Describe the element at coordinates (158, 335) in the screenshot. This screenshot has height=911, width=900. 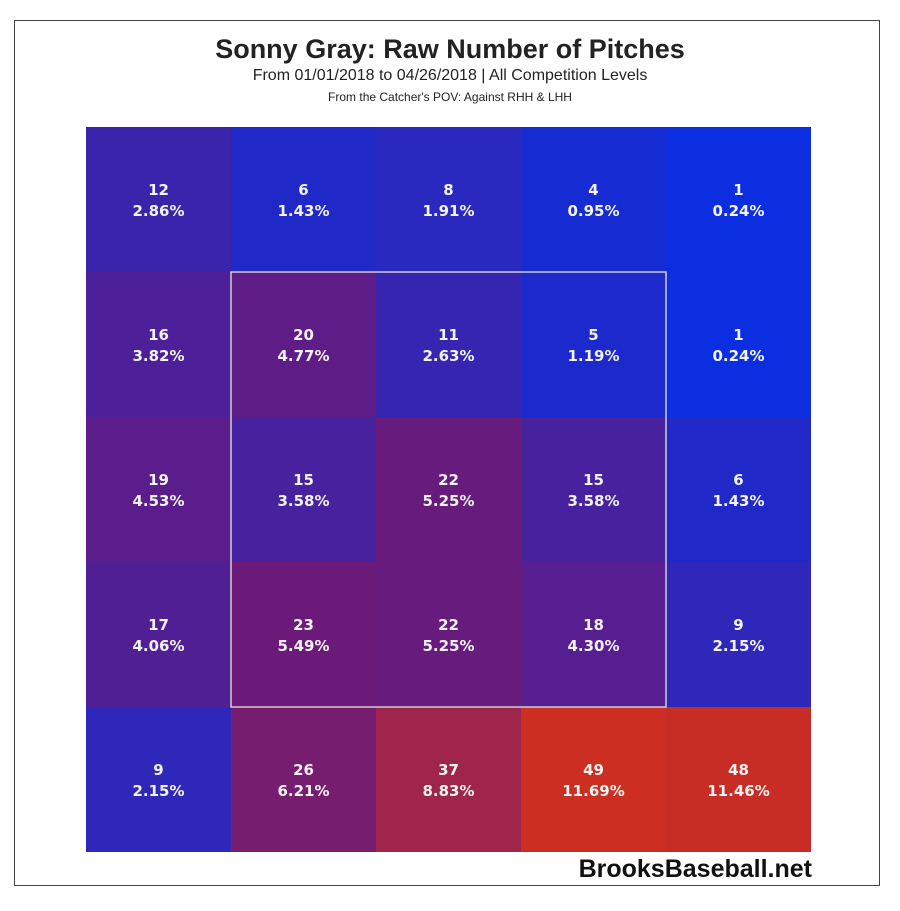
I see `cell-count-label: 16` at that location.